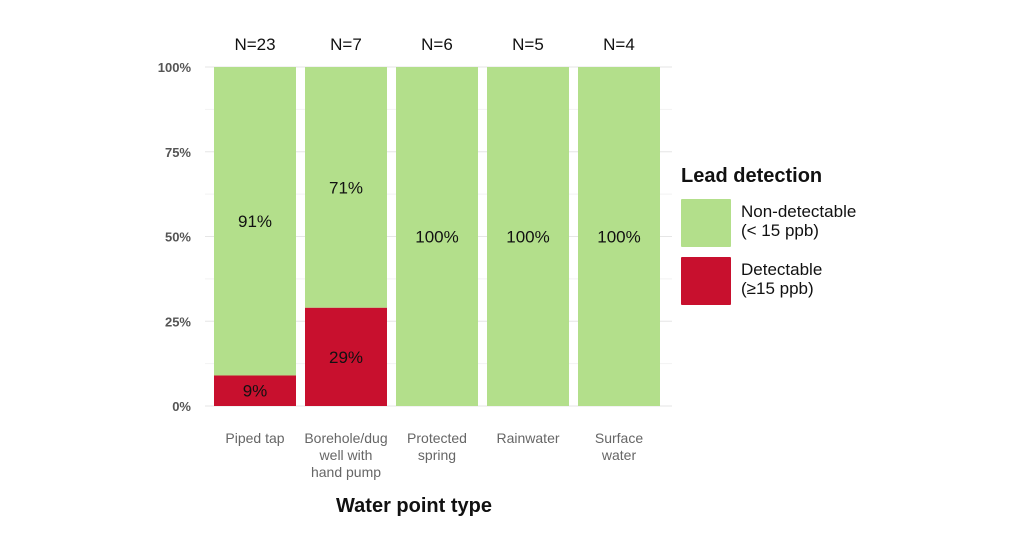 Image resolution: width=1024 pixels, height=536 pixels. Describe the element at coordinates (527, 438) in the screenshot. I see `x-tick-label: Rainwater` at that location.